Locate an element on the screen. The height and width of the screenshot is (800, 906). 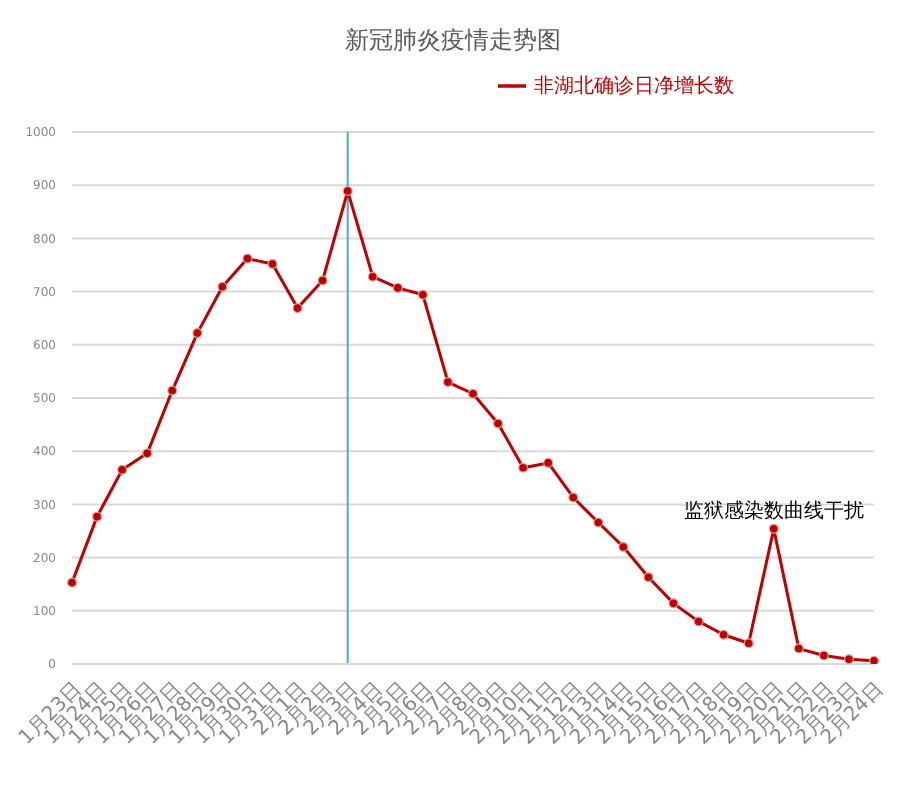
chart-title: 新冠肺炎疫情走势图 is located at coordinates (453, 41).